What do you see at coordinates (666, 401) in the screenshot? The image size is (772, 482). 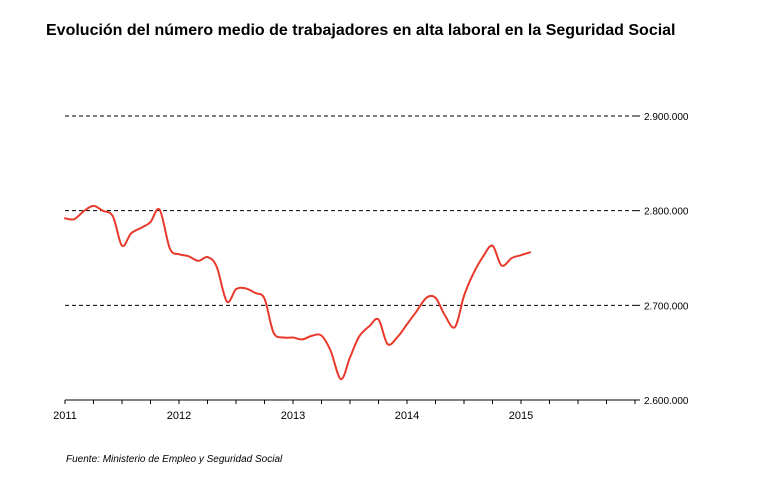 I see `y-tick-label: 2.600.000` at bounding box center [666, 401].